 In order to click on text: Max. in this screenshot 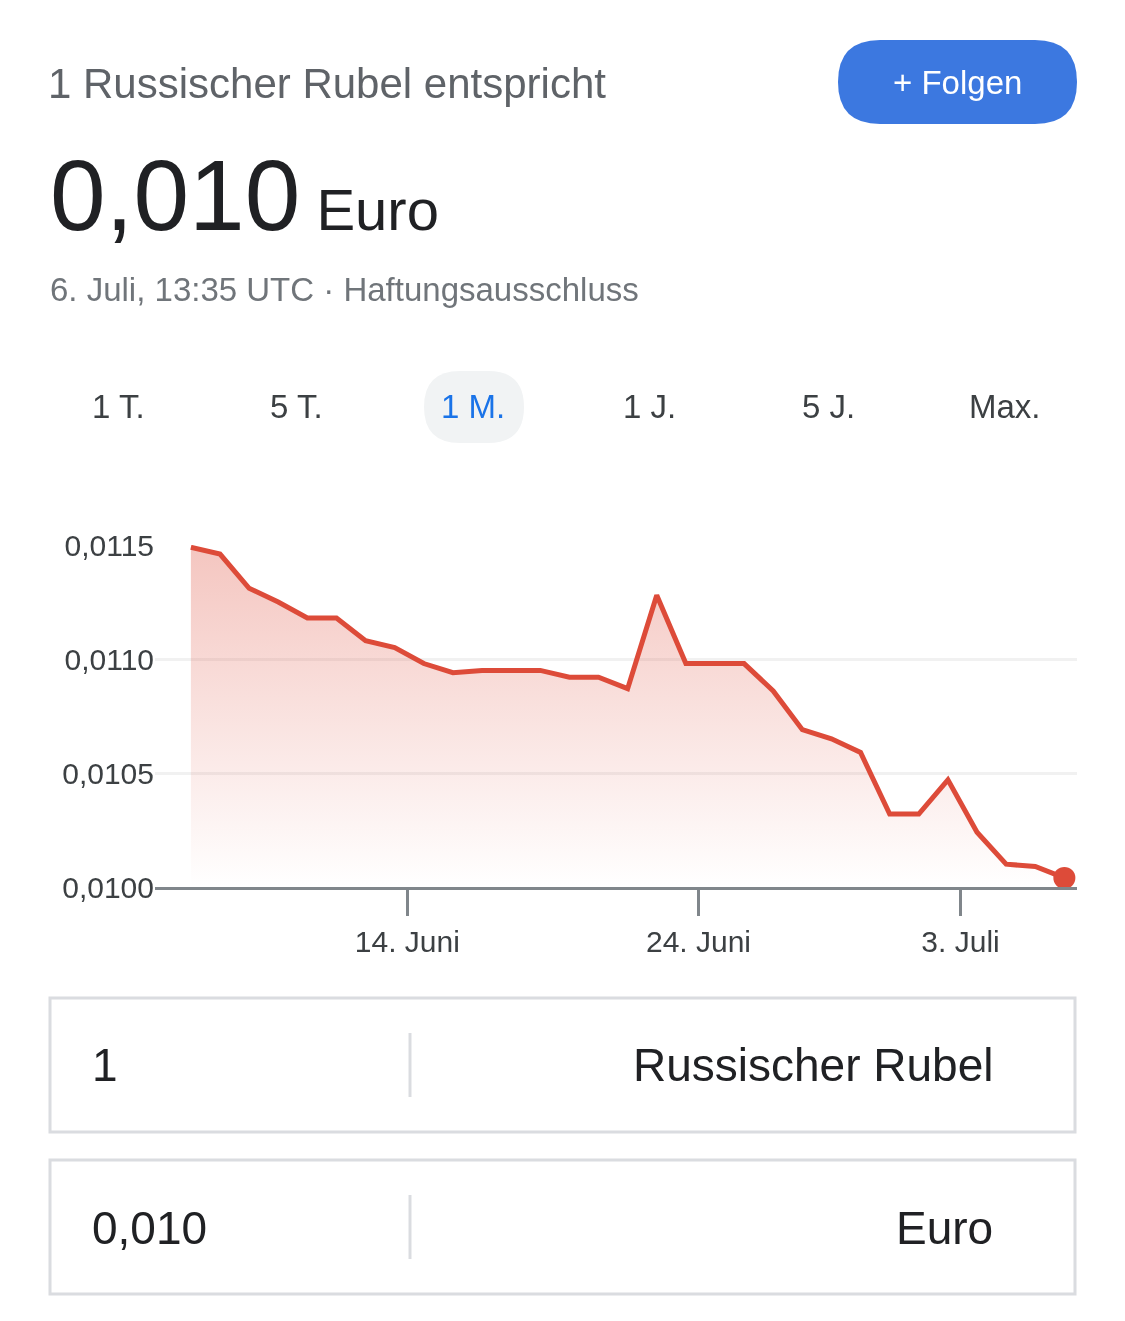, I will do `click(1005, 406)`.